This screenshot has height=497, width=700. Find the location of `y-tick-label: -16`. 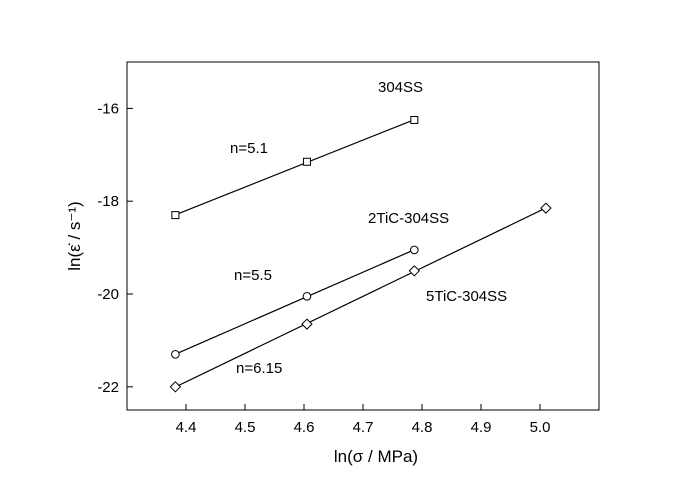

y-tick-label: -16 is located at coordinates (108, 108).